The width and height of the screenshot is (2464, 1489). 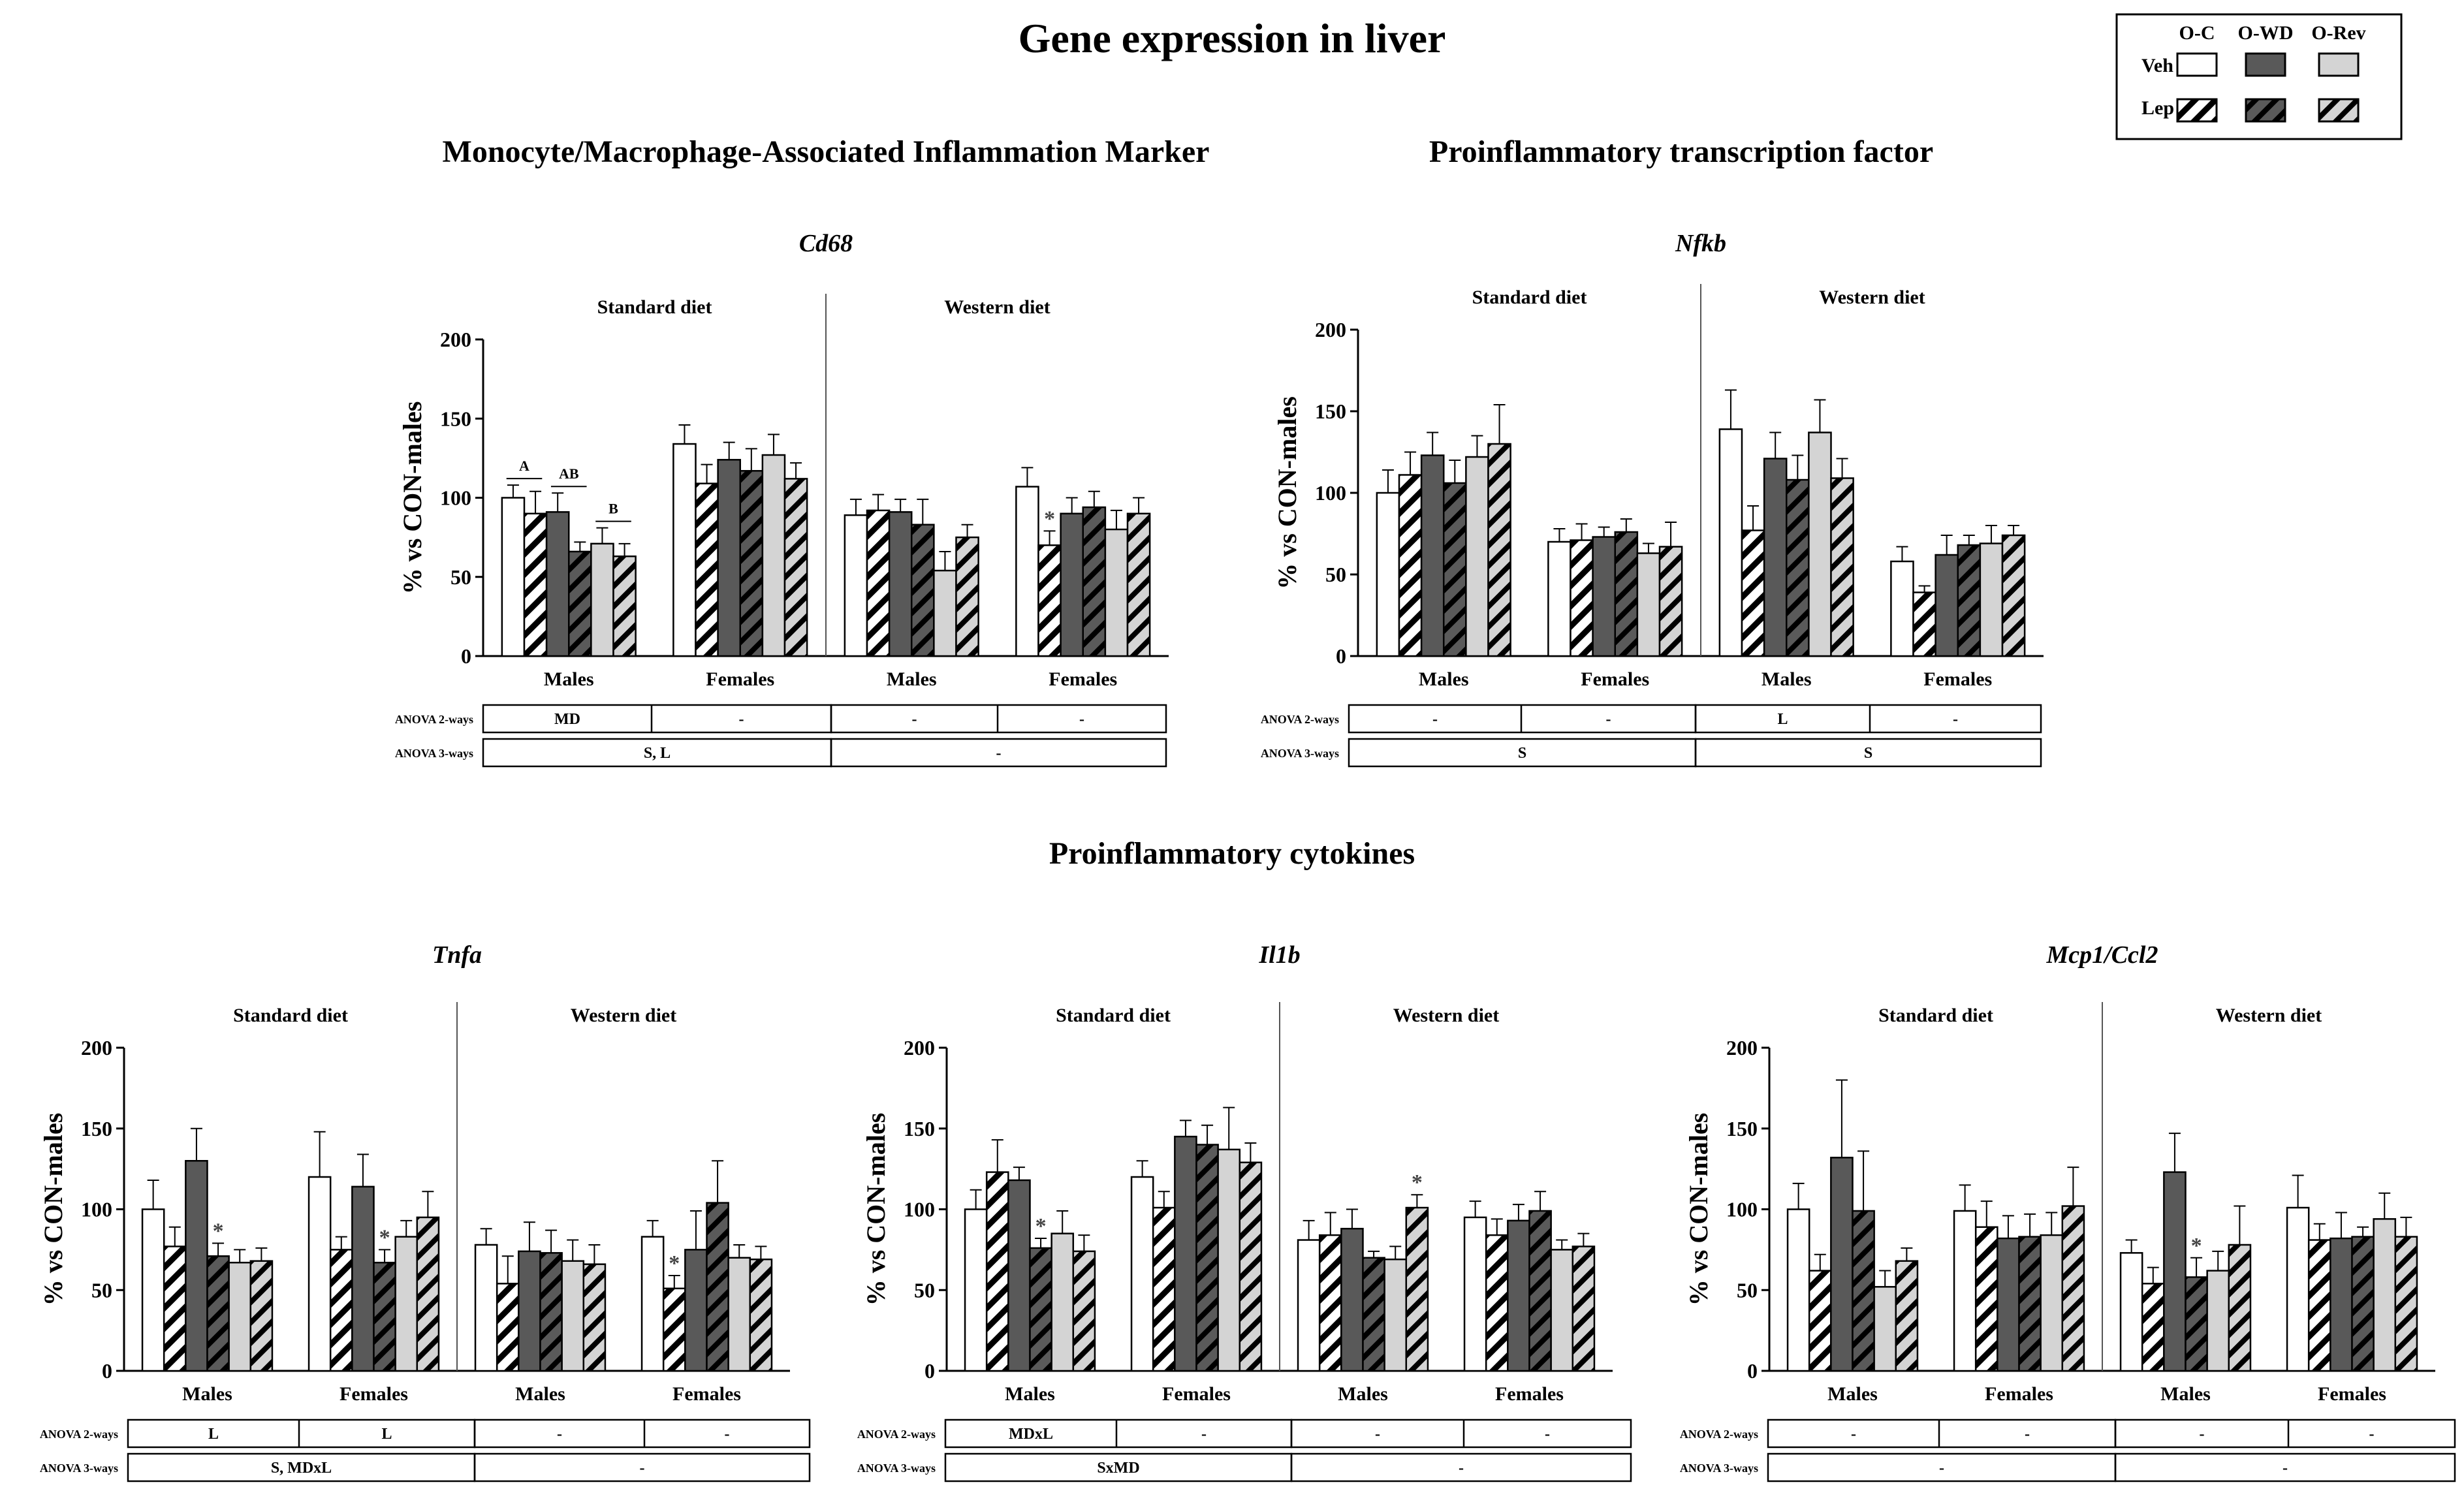 What do you see at coordinates (213, 1434) in the screenshot?
I see `anova2-cell: L` at bounding box center [213, 1434].